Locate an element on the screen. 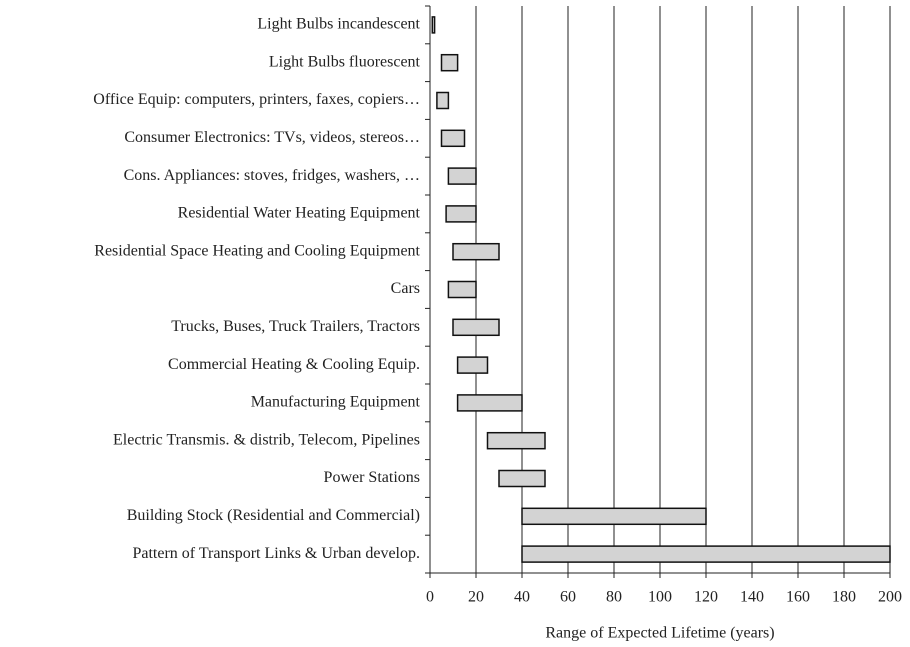  x-tick-label: 180 is located at coordinates (844, 597).